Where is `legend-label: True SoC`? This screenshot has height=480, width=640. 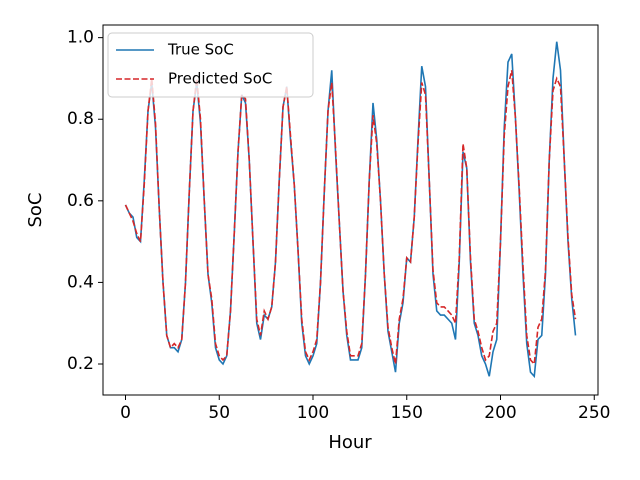 legend-label: True SoC is located at coordinates (200, 50).